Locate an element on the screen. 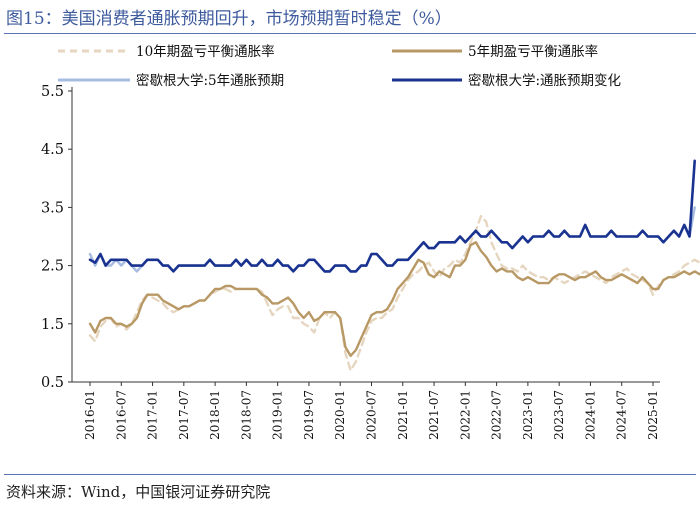 The width and height of the screenshot is (700, 509). x-tick-label: 2024-01 is located at coordinates (590, 415).